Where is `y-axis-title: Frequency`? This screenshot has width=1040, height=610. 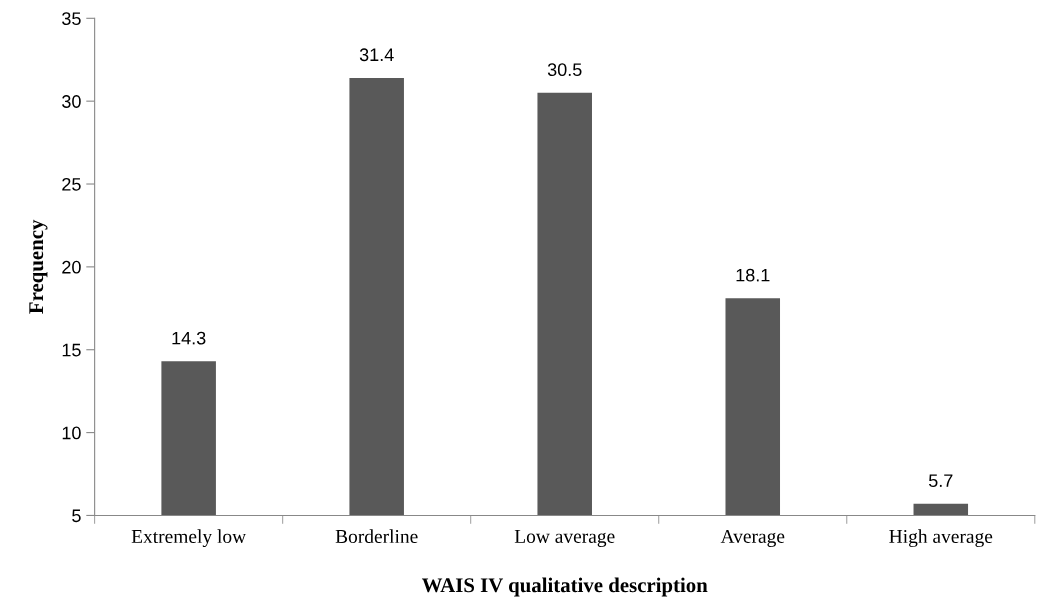 y-axis-title: Frequency is located at coordinates (38, 266).